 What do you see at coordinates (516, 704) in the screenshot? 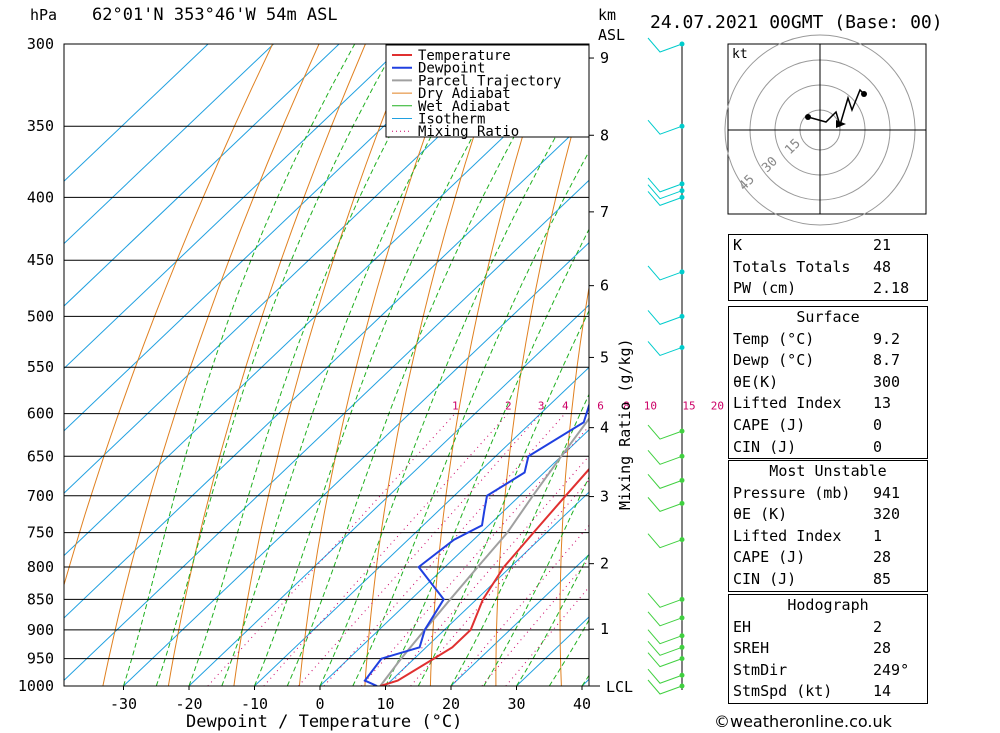
I see `temperature-tick-label: 30` at bounding box center [516, 704].